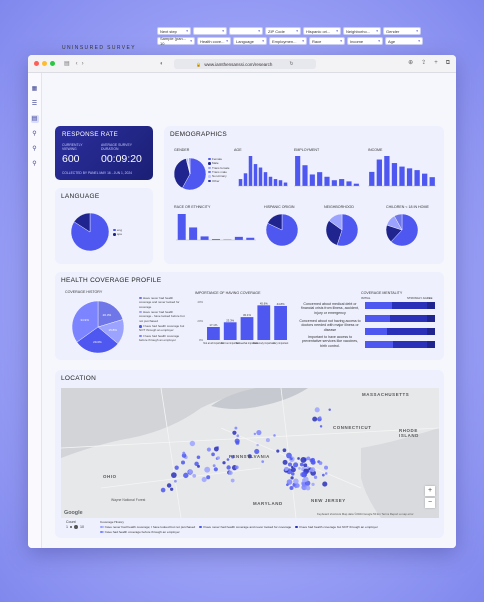 Image resolution: width=484 pixels, height=602 pixels. I want to click on zoom-in-button: +, so click(430, 491).